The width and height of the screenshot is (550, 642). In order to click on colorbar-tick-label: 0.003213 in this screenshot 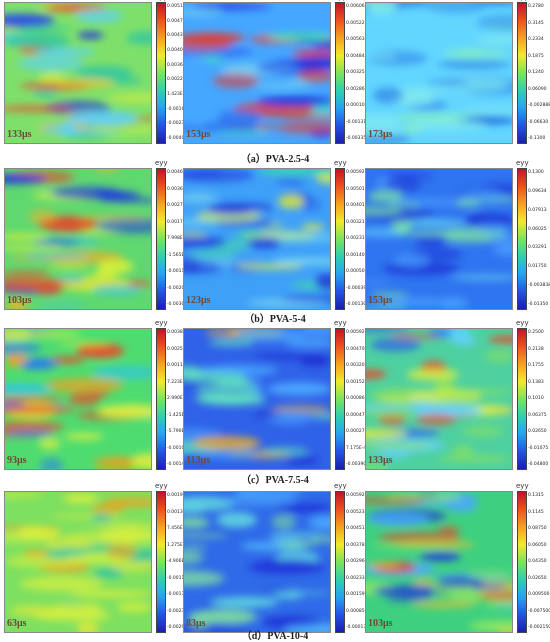, I will do `click(357, 222)`.